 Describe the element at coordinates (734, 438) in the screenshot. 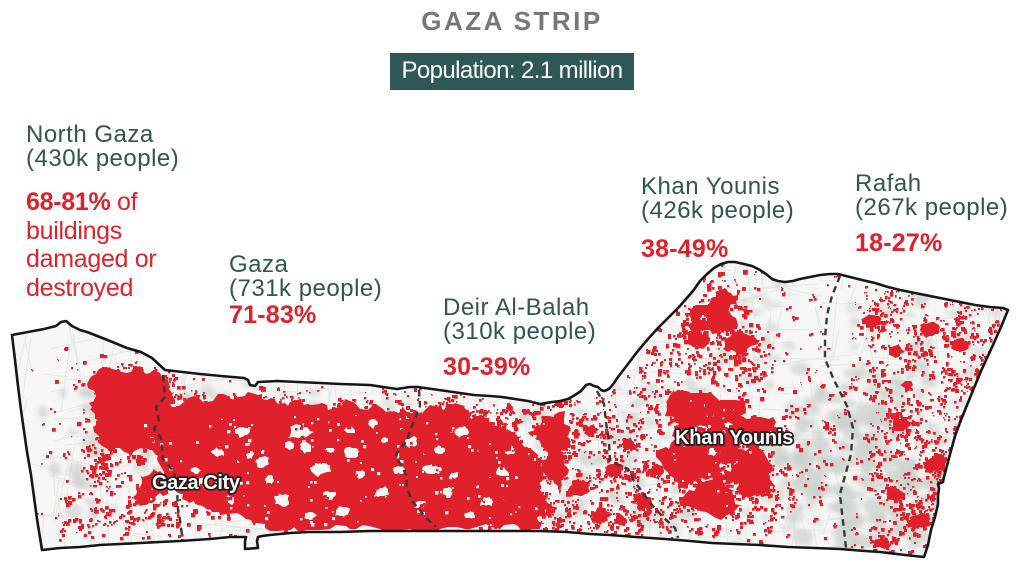

I see `svg-text: Khan Younis` at that location.